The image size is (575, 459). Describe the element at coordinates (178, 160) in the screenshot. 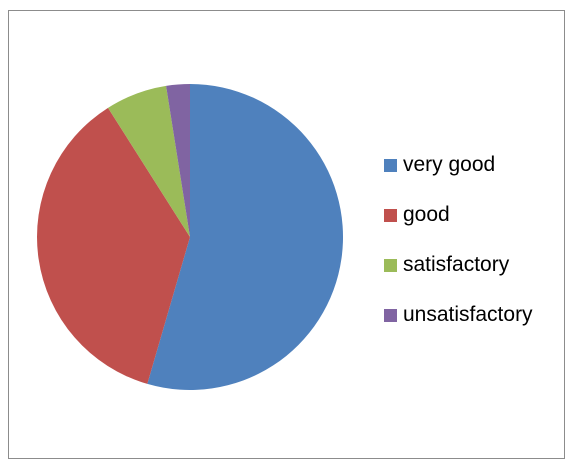

I see `pie-slice-unsatisfactory` at that location.